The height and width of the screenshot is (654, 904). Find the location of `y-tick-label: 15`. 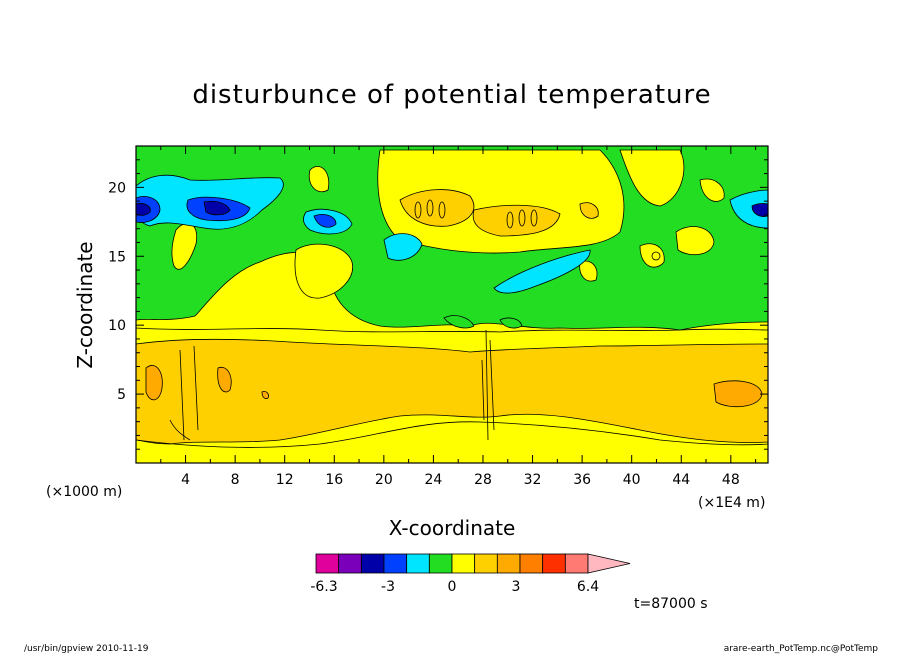

y-tick-label: 15 is located at coordinates (117, 257).